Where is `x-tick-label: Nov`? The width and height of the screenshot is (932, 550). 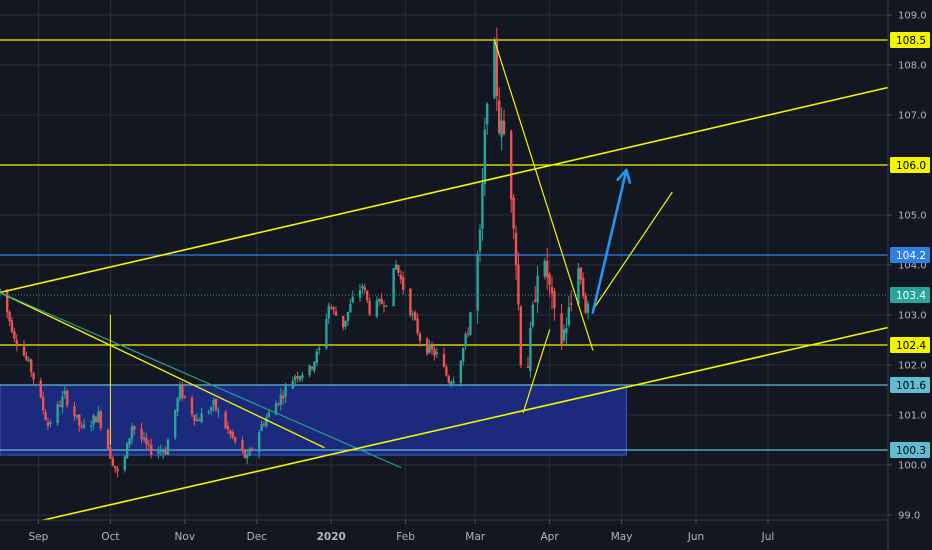 x-tick-label: Nov is located at coordinates (185, 537).